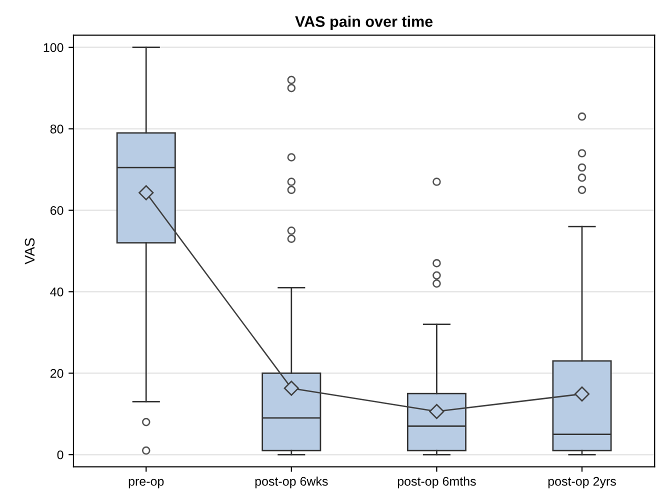  What do you see at coordinates (437, 482) in the screenshot?
I see `x-tick-label: post-op 6mths` at bounding box center [437, 482].